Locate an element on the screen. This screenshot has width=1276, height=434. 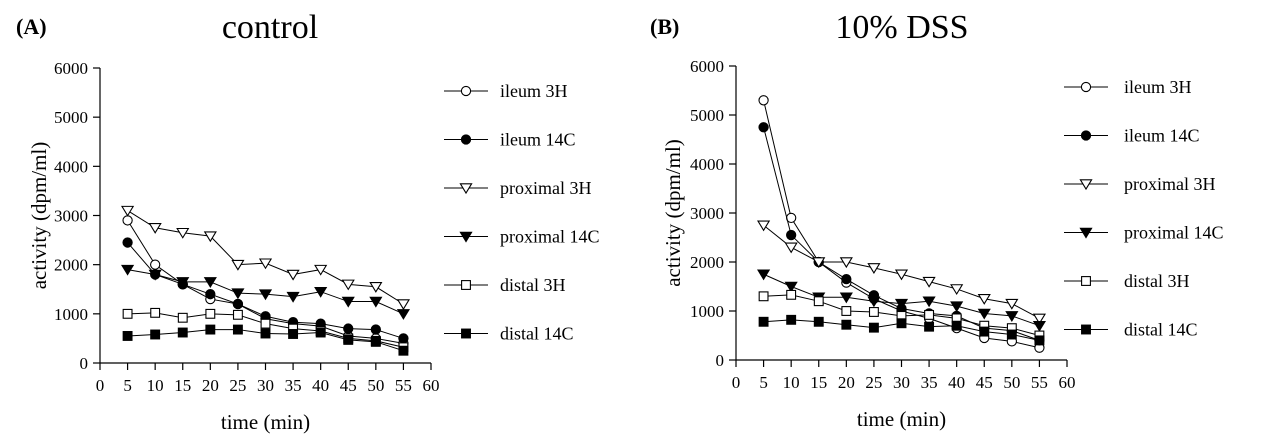
legend-label: ileum 3H is located at coordinates (1158, 87).